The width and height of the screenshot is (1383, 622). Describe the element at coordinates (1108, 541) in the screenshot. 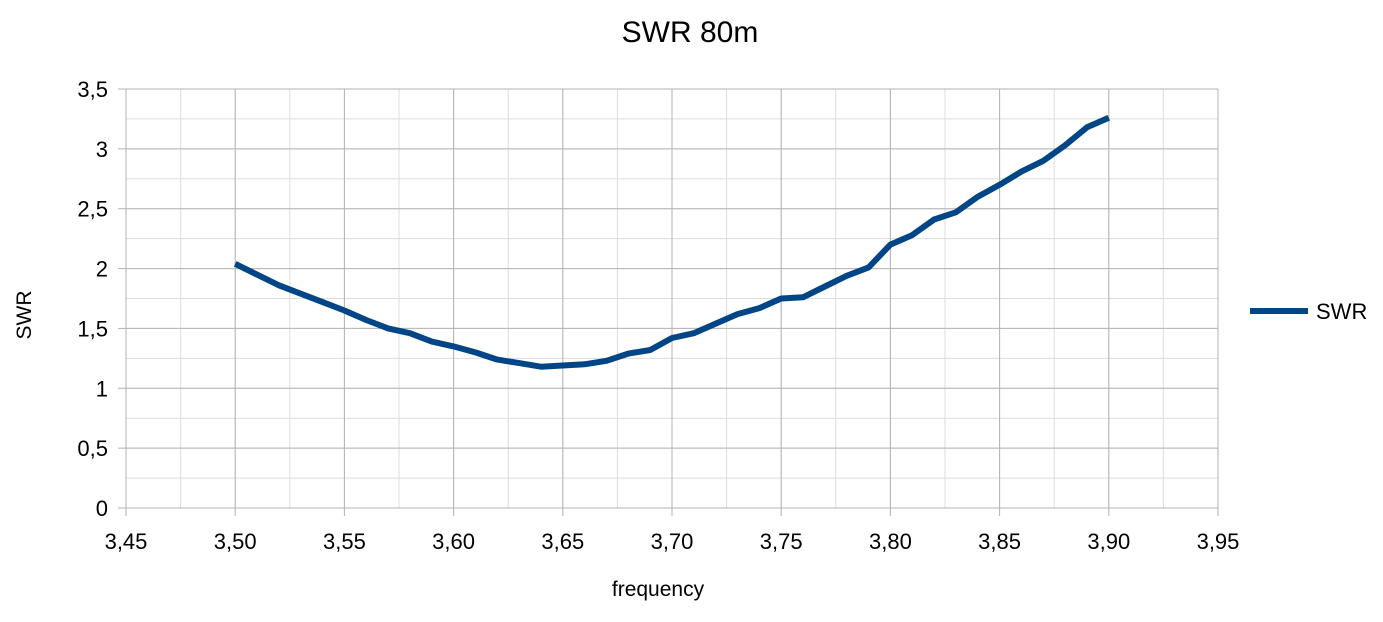

I see `x-tick-label: 3,90` at that location.